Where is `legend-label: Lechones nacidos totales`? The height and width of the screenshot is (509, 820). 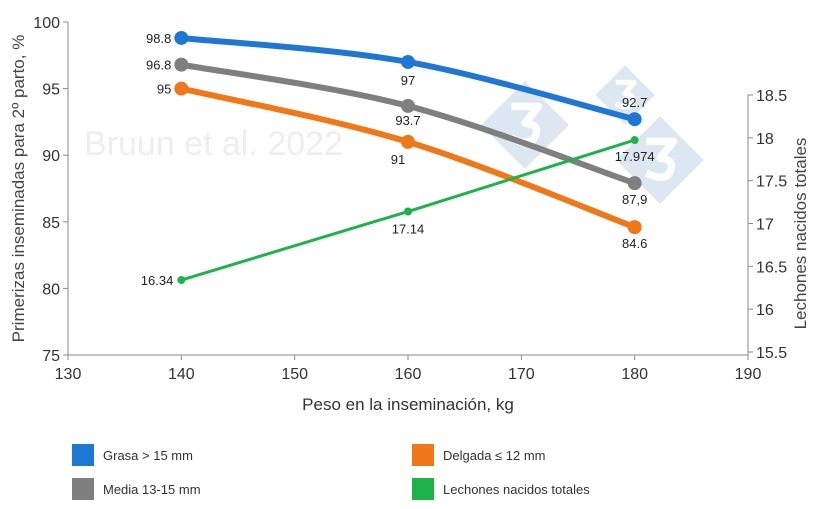 legend-label: Lechones nacidos totales is located at coordinates (516, 489).